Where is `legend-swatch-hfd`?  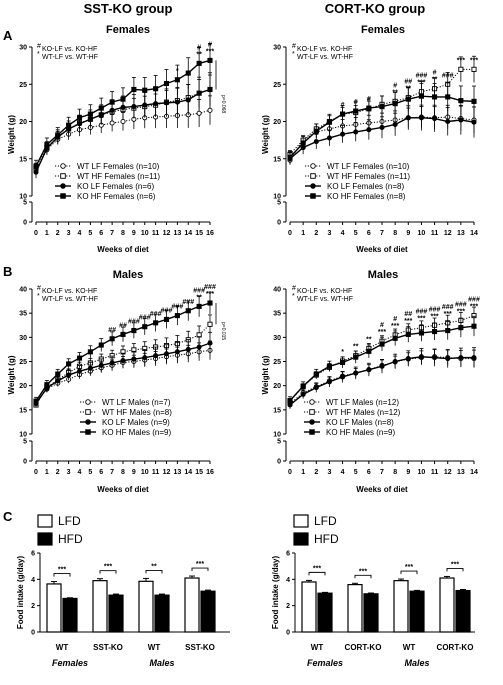
legend-swatch-hfd is located at coordinates (301, 539).